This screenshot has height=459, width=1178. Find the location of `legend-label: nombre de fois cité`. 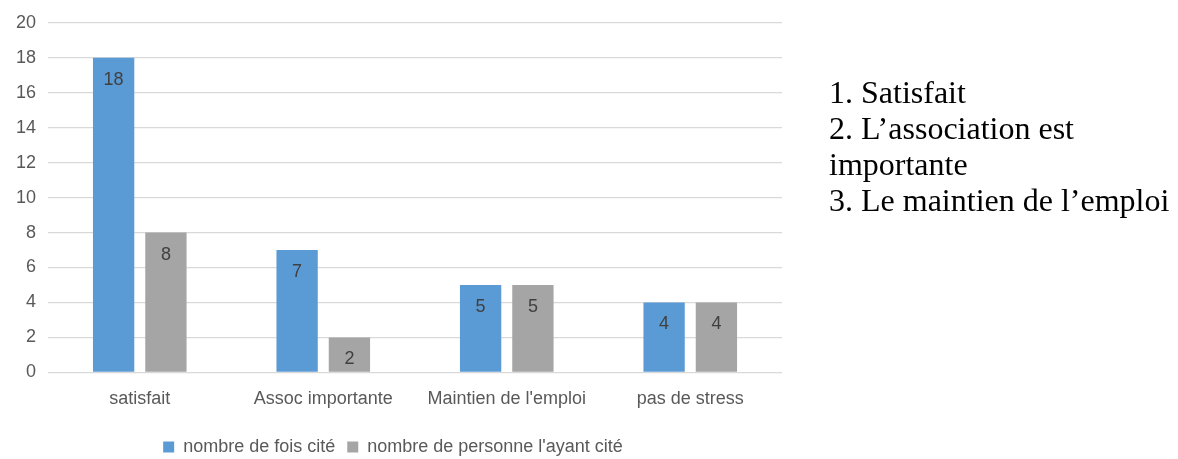

legend-label: nombre de fois cité is located at coordinates (259, 445).